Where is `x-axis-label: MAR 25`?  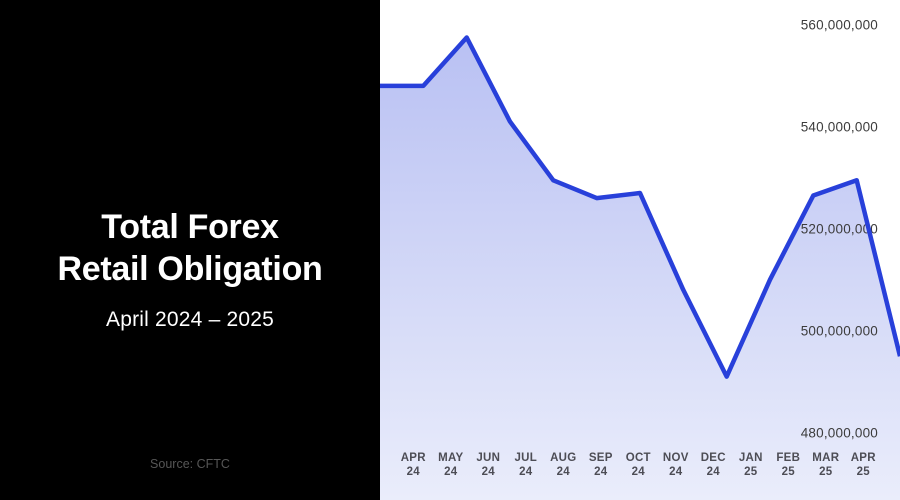
x-axis-label: MAR 25 is located at coordinates (826, 465).